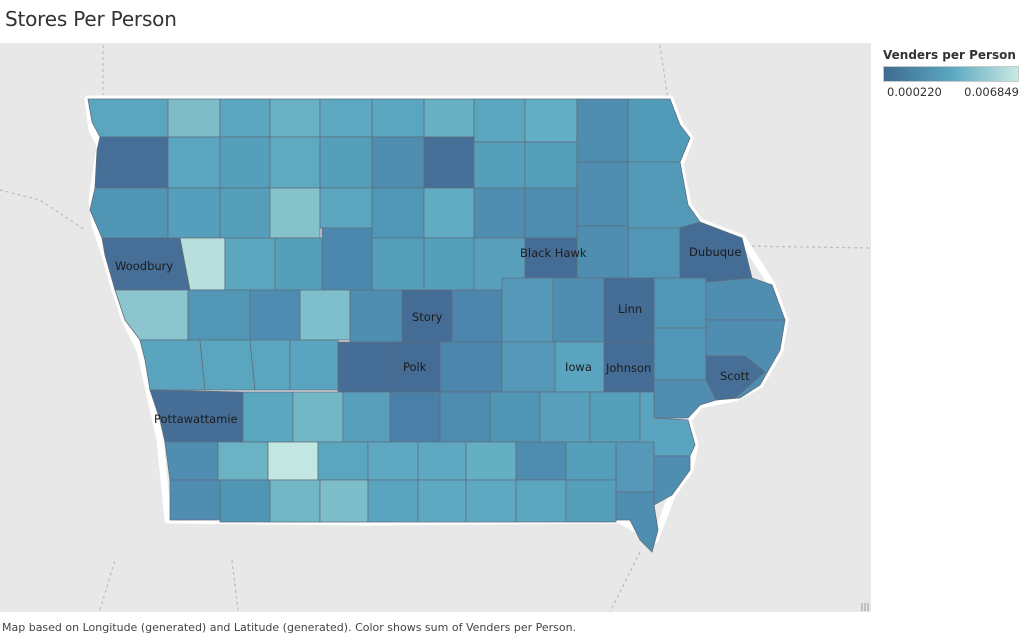 The image size is (1023, 638). Describe the element at coordinates (578, 367) in the screenshot. I see `county-label-iowa: Iowa` at that location.